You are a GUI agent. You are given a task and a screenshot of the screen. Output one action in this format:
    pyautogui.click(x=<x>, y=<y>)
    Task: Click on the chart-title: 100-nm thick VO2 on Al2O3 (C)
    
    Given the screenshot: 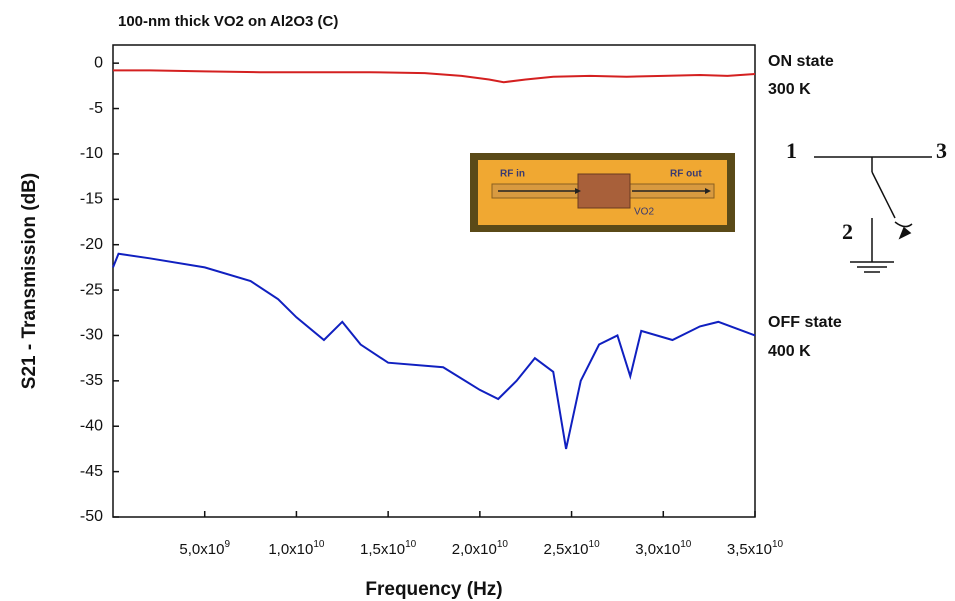 What is the action you would take?
    pyautogui.click(x=228, y=21)
    